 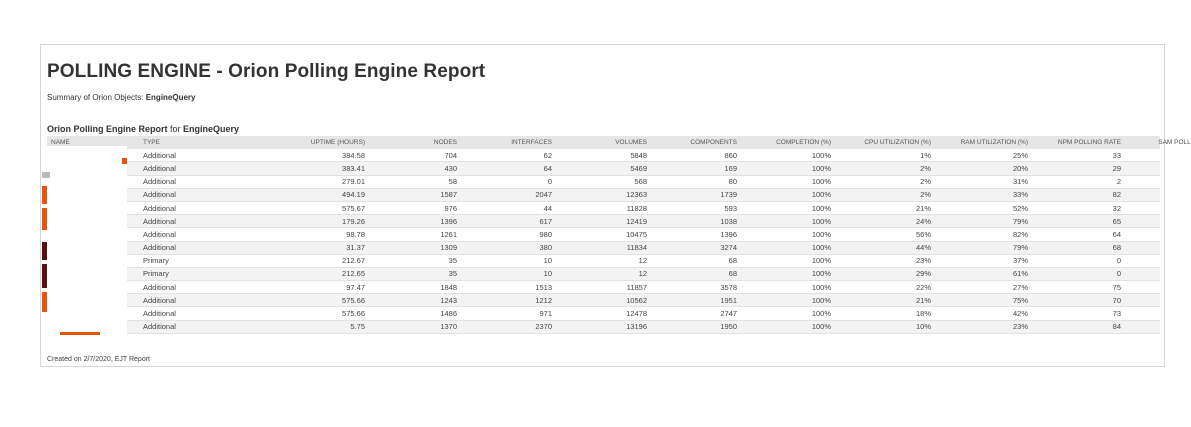 What do you see at coordinates (547, 155) in the screenshot?
I see `cell-interfaces: 62` at bounding box center [547, 155].